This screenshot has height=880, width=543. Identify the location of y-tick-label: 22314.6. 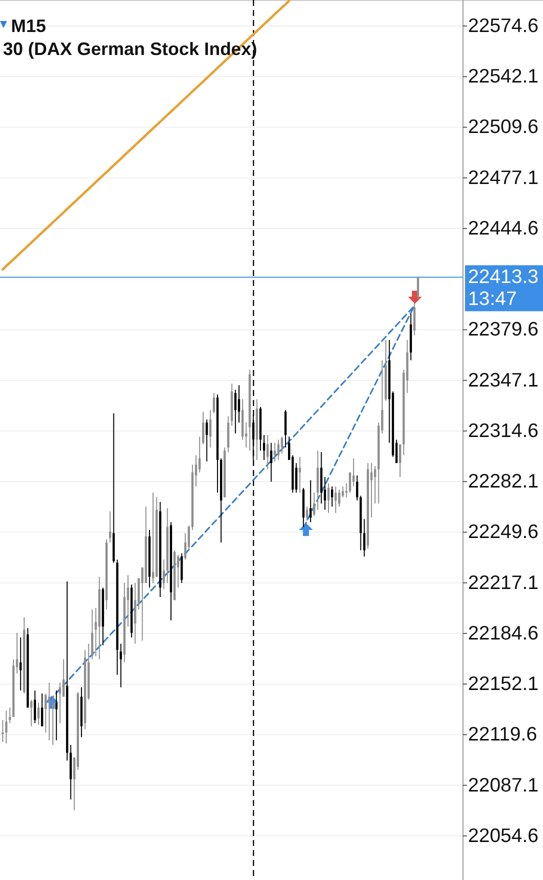
(503, 431).